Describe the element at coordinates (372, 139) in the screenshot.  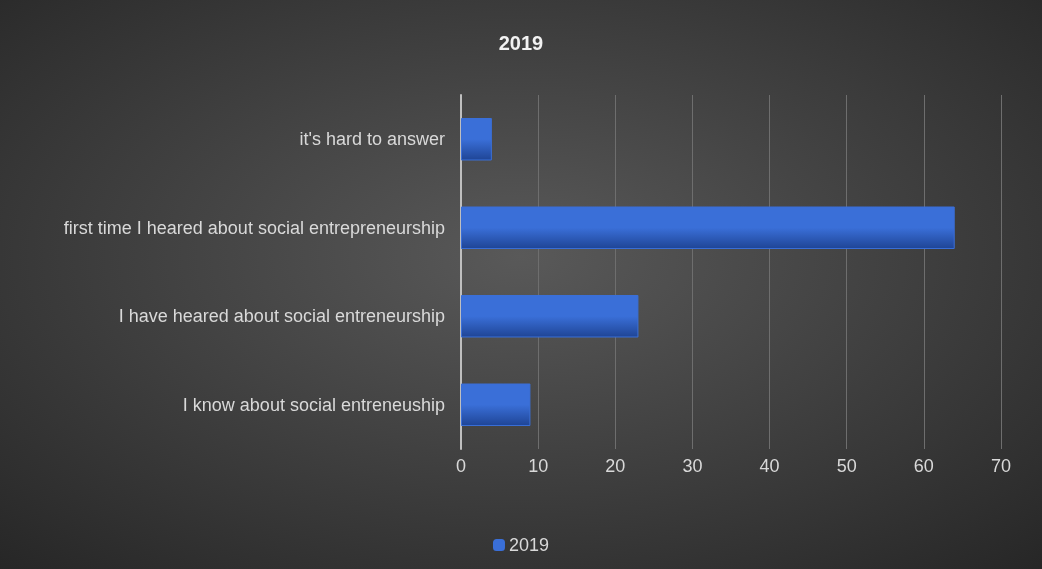
I see `y-tick-label: it's hard to answer` at that location.